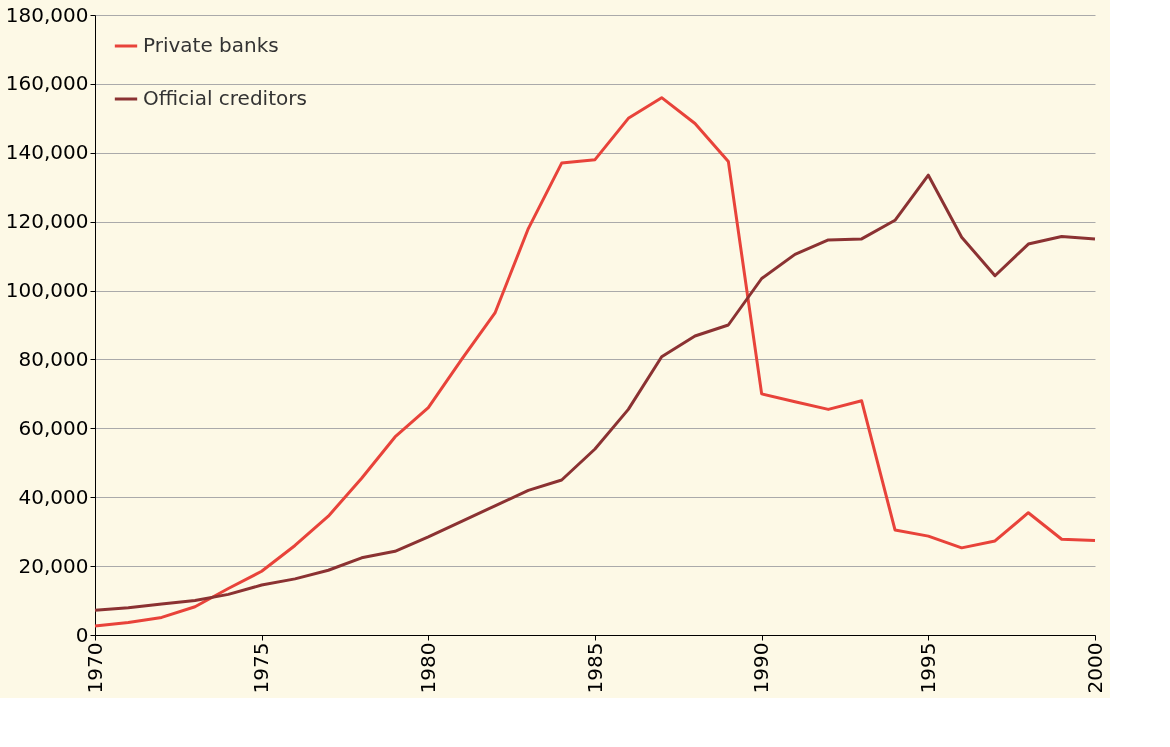 The width and height of the screenshot is (1170, 747). Describe the element at coordinates (261, 668) in the screenshot. I see `x-tick-label: 1975` at that location.